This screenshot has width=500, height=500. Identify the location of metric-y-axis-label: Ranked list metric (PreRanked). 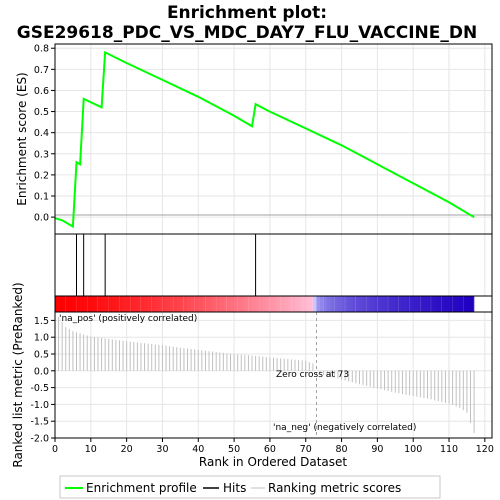
(18, 374).